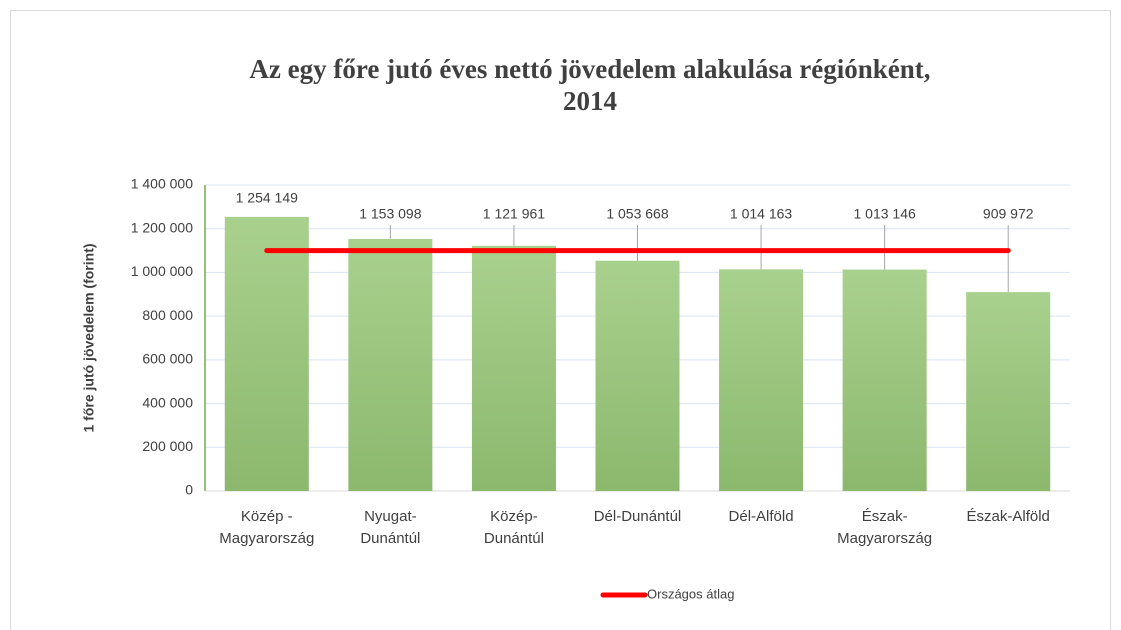 This screenshot has width=1121, height=630. Describe the element at coordinates (590, 101) in the screenshot. I see `chart-title: 2014` at that location.